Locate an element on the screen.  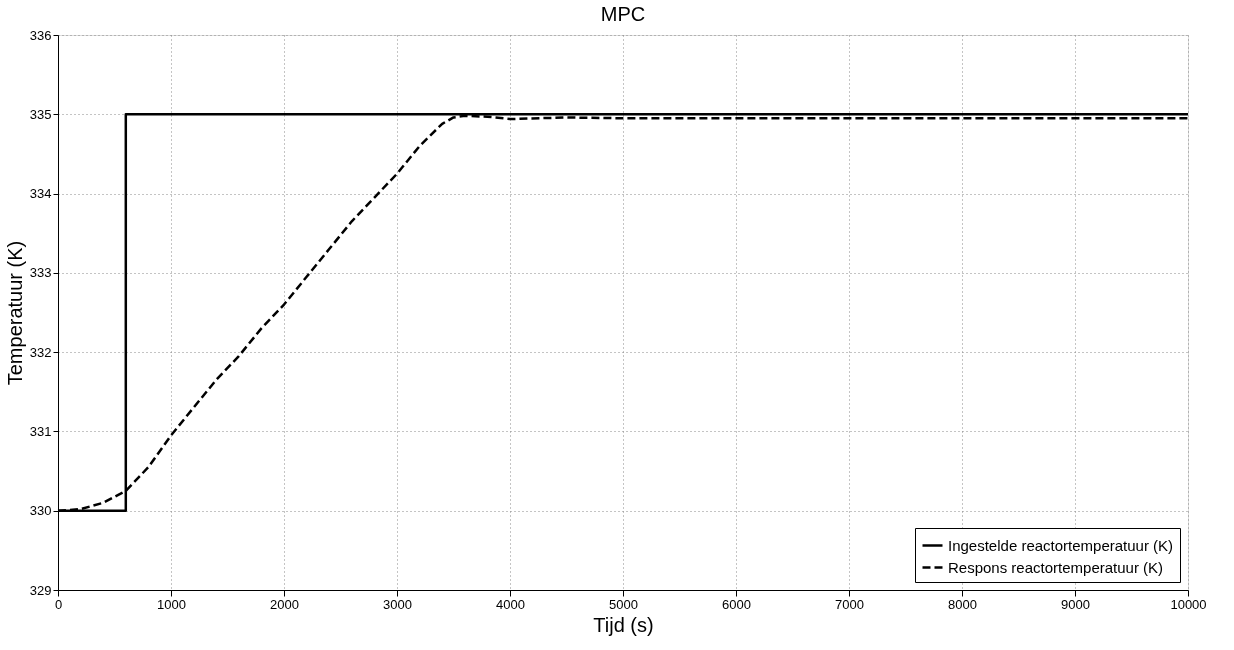
x-tick-label: 5000 is located at coordinates (623, 604).